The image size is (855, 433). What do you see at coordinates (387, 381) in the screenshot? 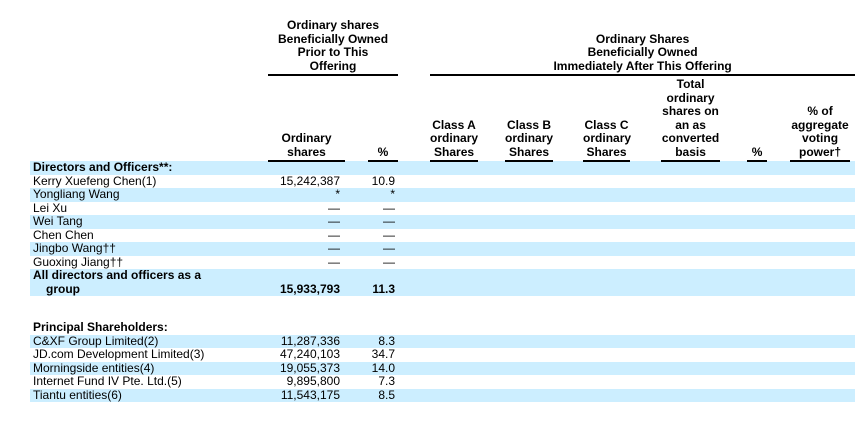
I see `cell-percent: 7.3` at bounding box center [387, 381].